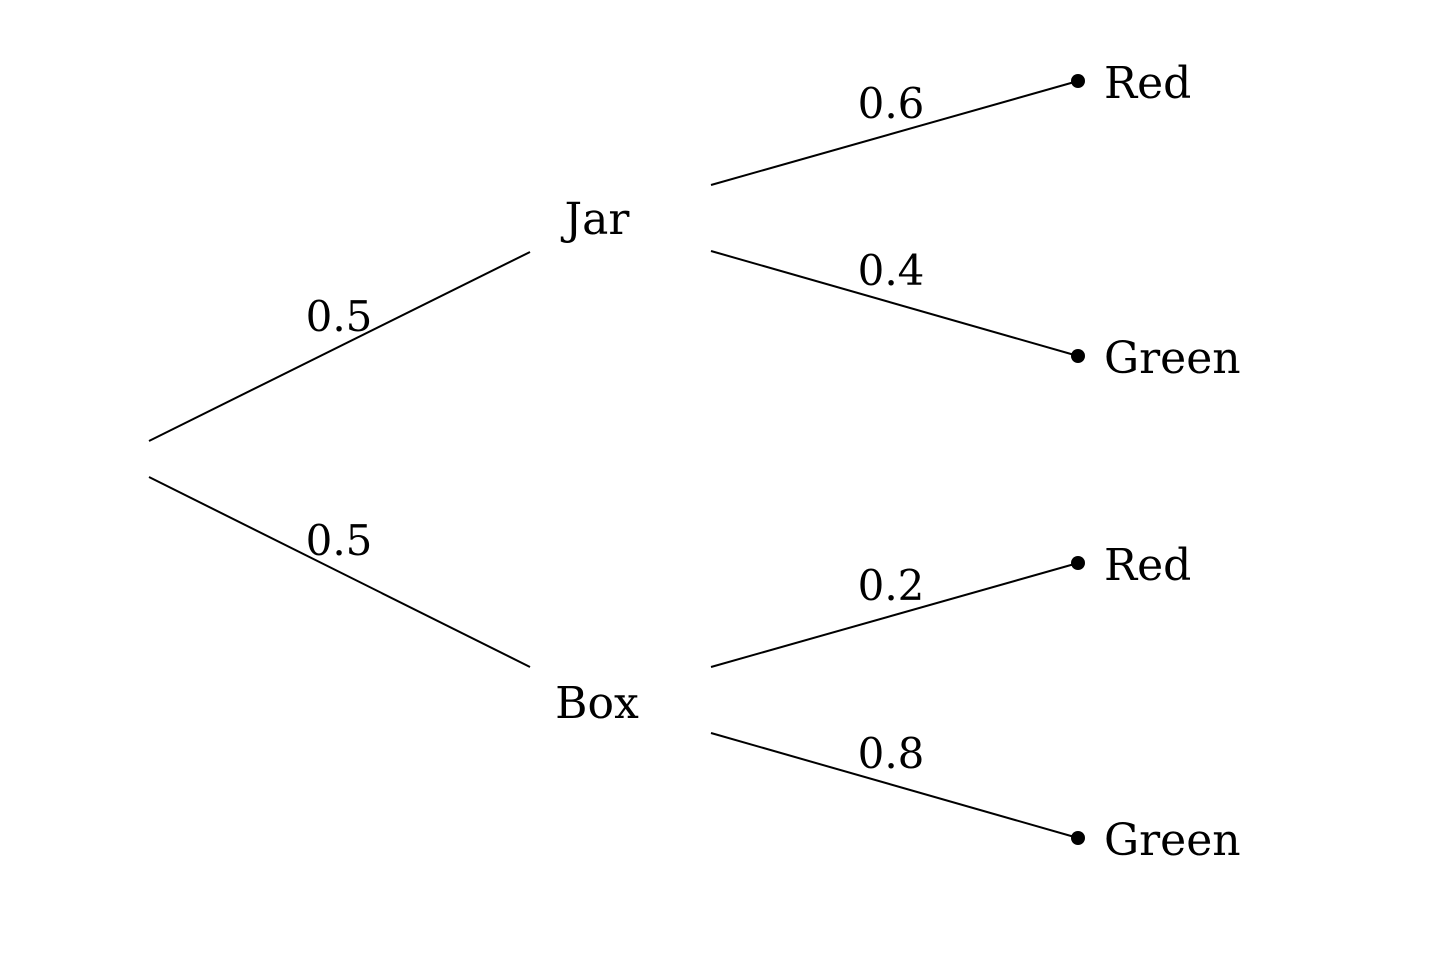  What do you see at coordinates (1078, 81) in the screenshot?
I see `leaf-dot-jar-red` at bounding box center [1078, 81].